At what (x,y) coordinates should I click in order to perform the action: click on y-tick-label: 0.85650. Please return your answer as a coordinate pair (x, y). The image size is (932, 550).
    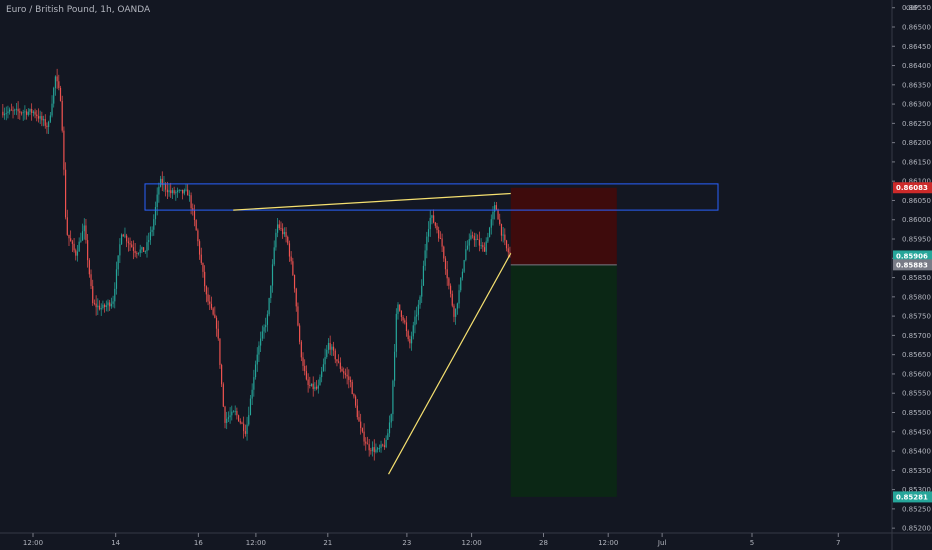
    Looking at the image, I should click on (916, 355).